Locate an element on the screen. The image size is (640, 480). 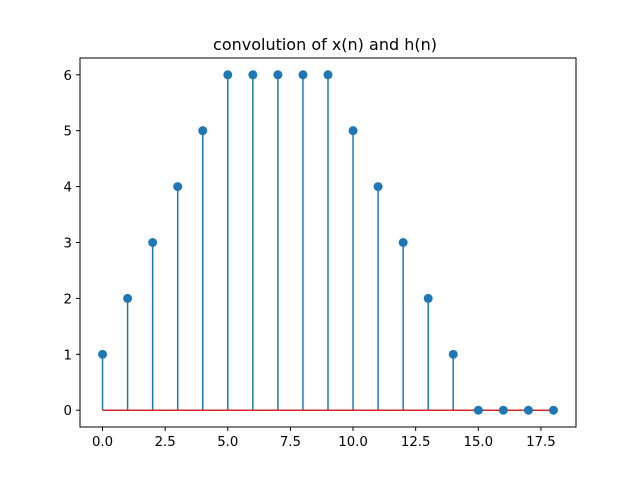
x-tick-label: 2.5 is located at coordinates (165, 442).